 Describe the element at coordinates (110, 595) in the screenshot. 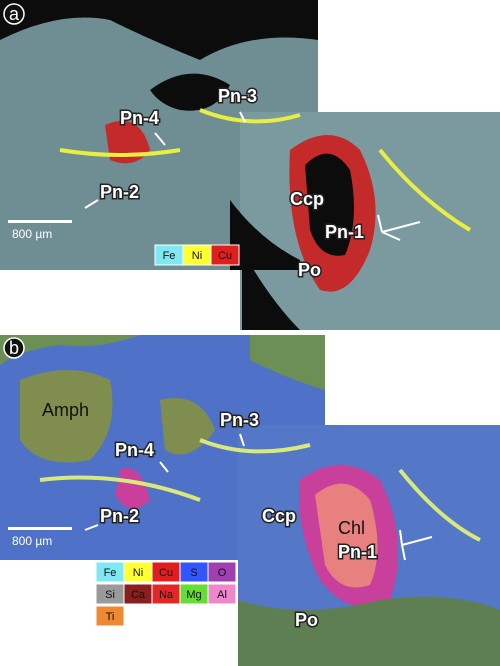

I see `legend-label: Si` at that location.